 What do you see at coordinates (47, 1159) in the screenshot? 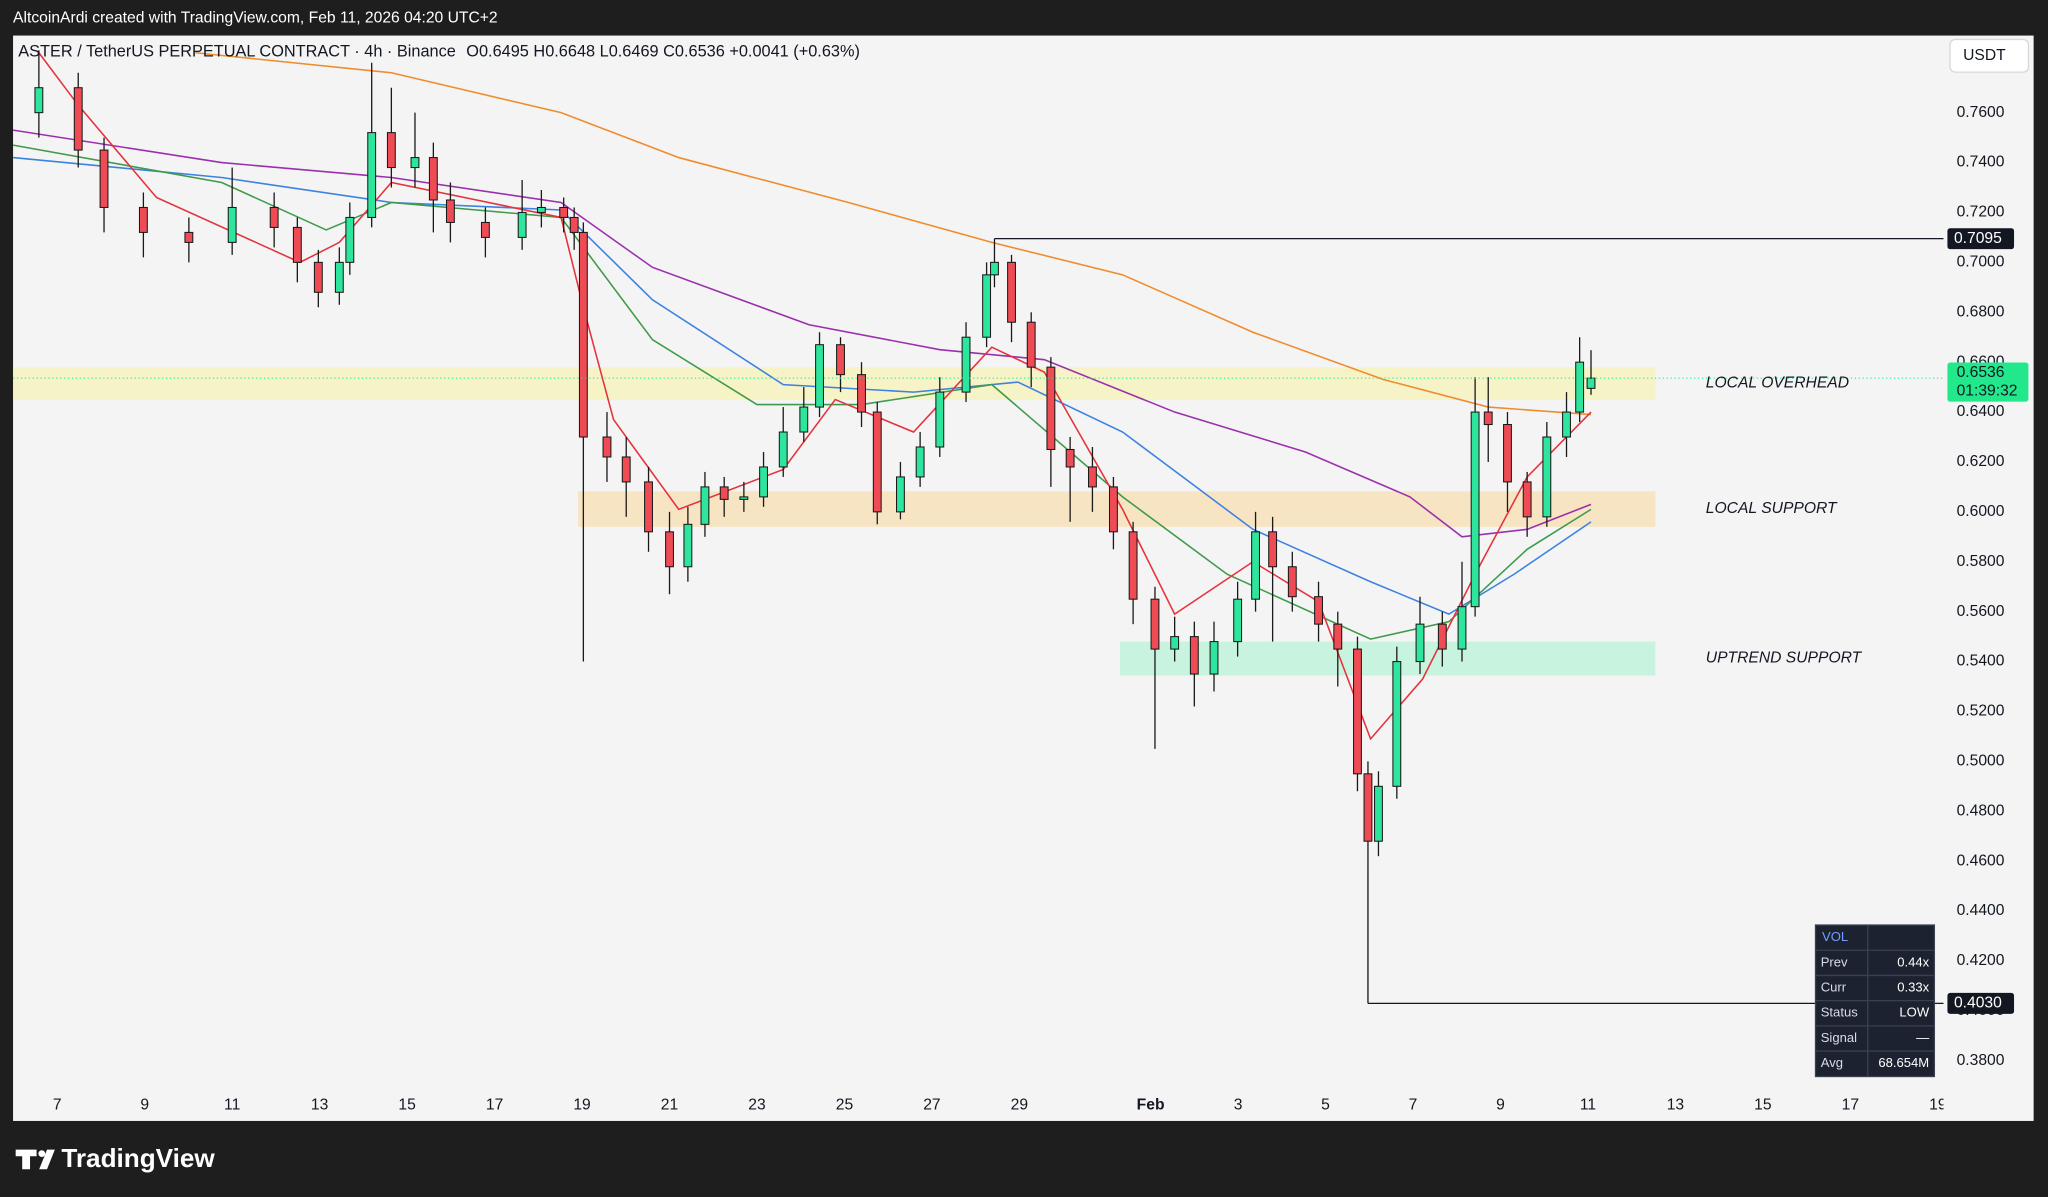
I see `logo-slash` at bounding box center [47, 1159].